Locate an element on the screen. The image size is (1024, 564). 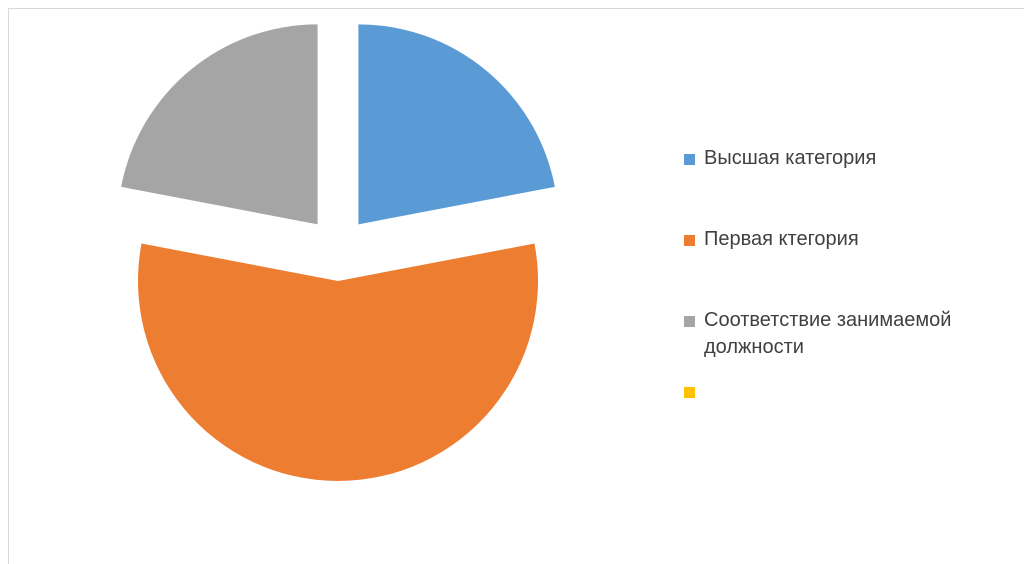
legend-item-0: Высшая категория is located at coordinates (851, 158).